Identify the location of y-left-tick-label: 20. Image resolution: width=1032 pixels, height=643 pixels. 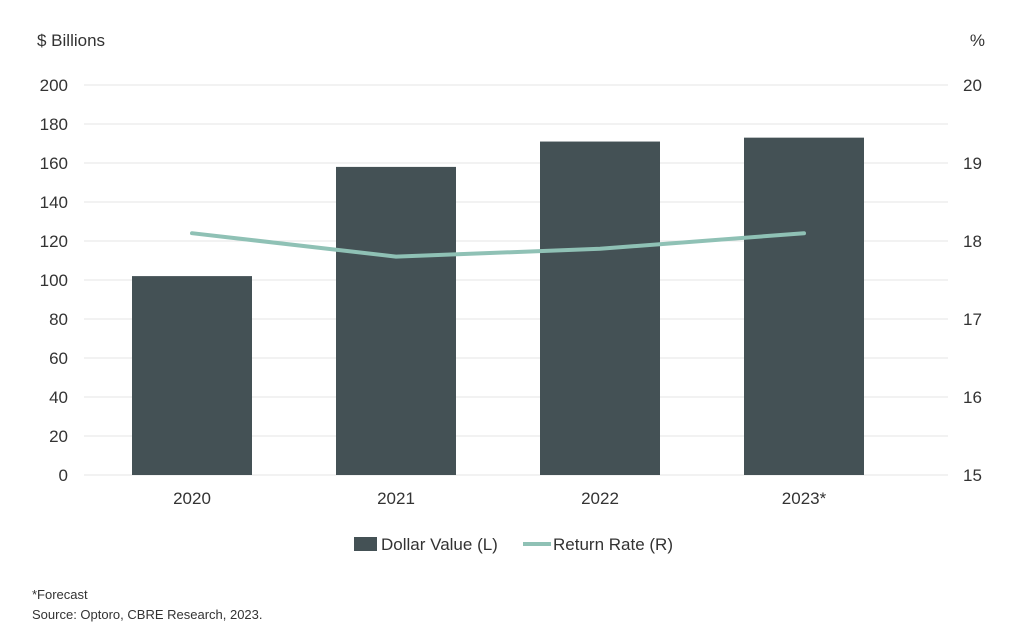
(58, 436).